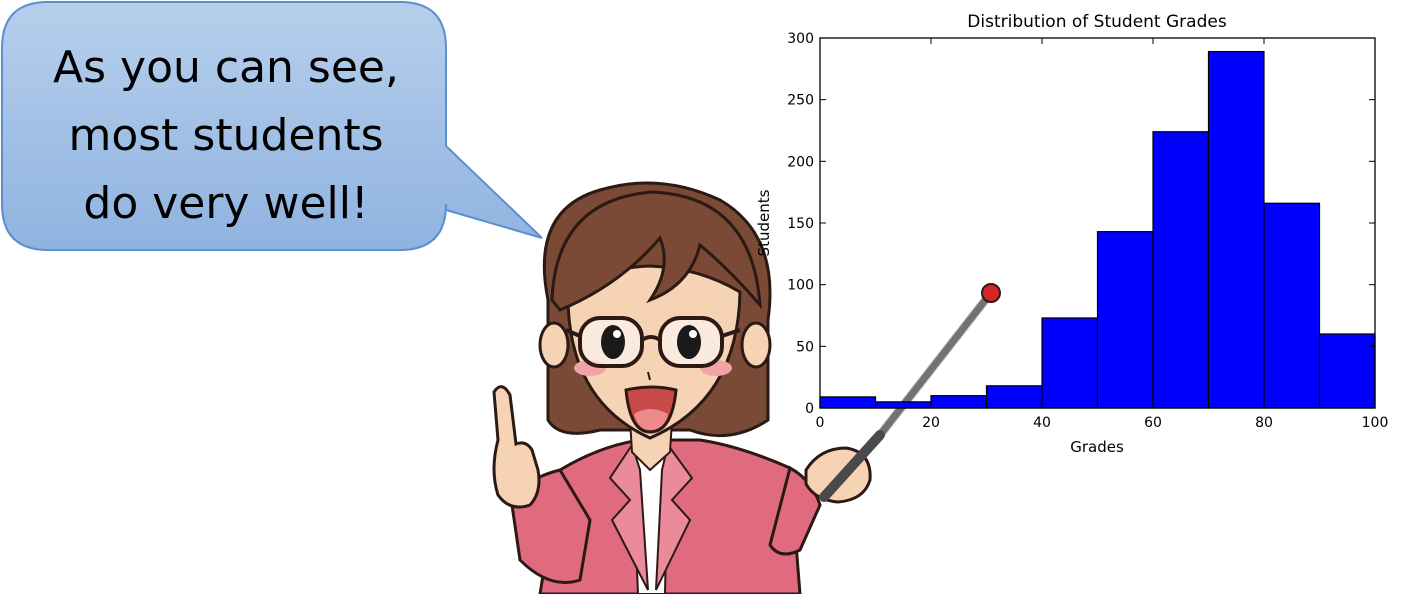 The width and height of the screenshot is (1401, 594). What do you see at coordinates (554, 345) in the screenshot?
I see `ear-left` at bounding box center [554, 345].